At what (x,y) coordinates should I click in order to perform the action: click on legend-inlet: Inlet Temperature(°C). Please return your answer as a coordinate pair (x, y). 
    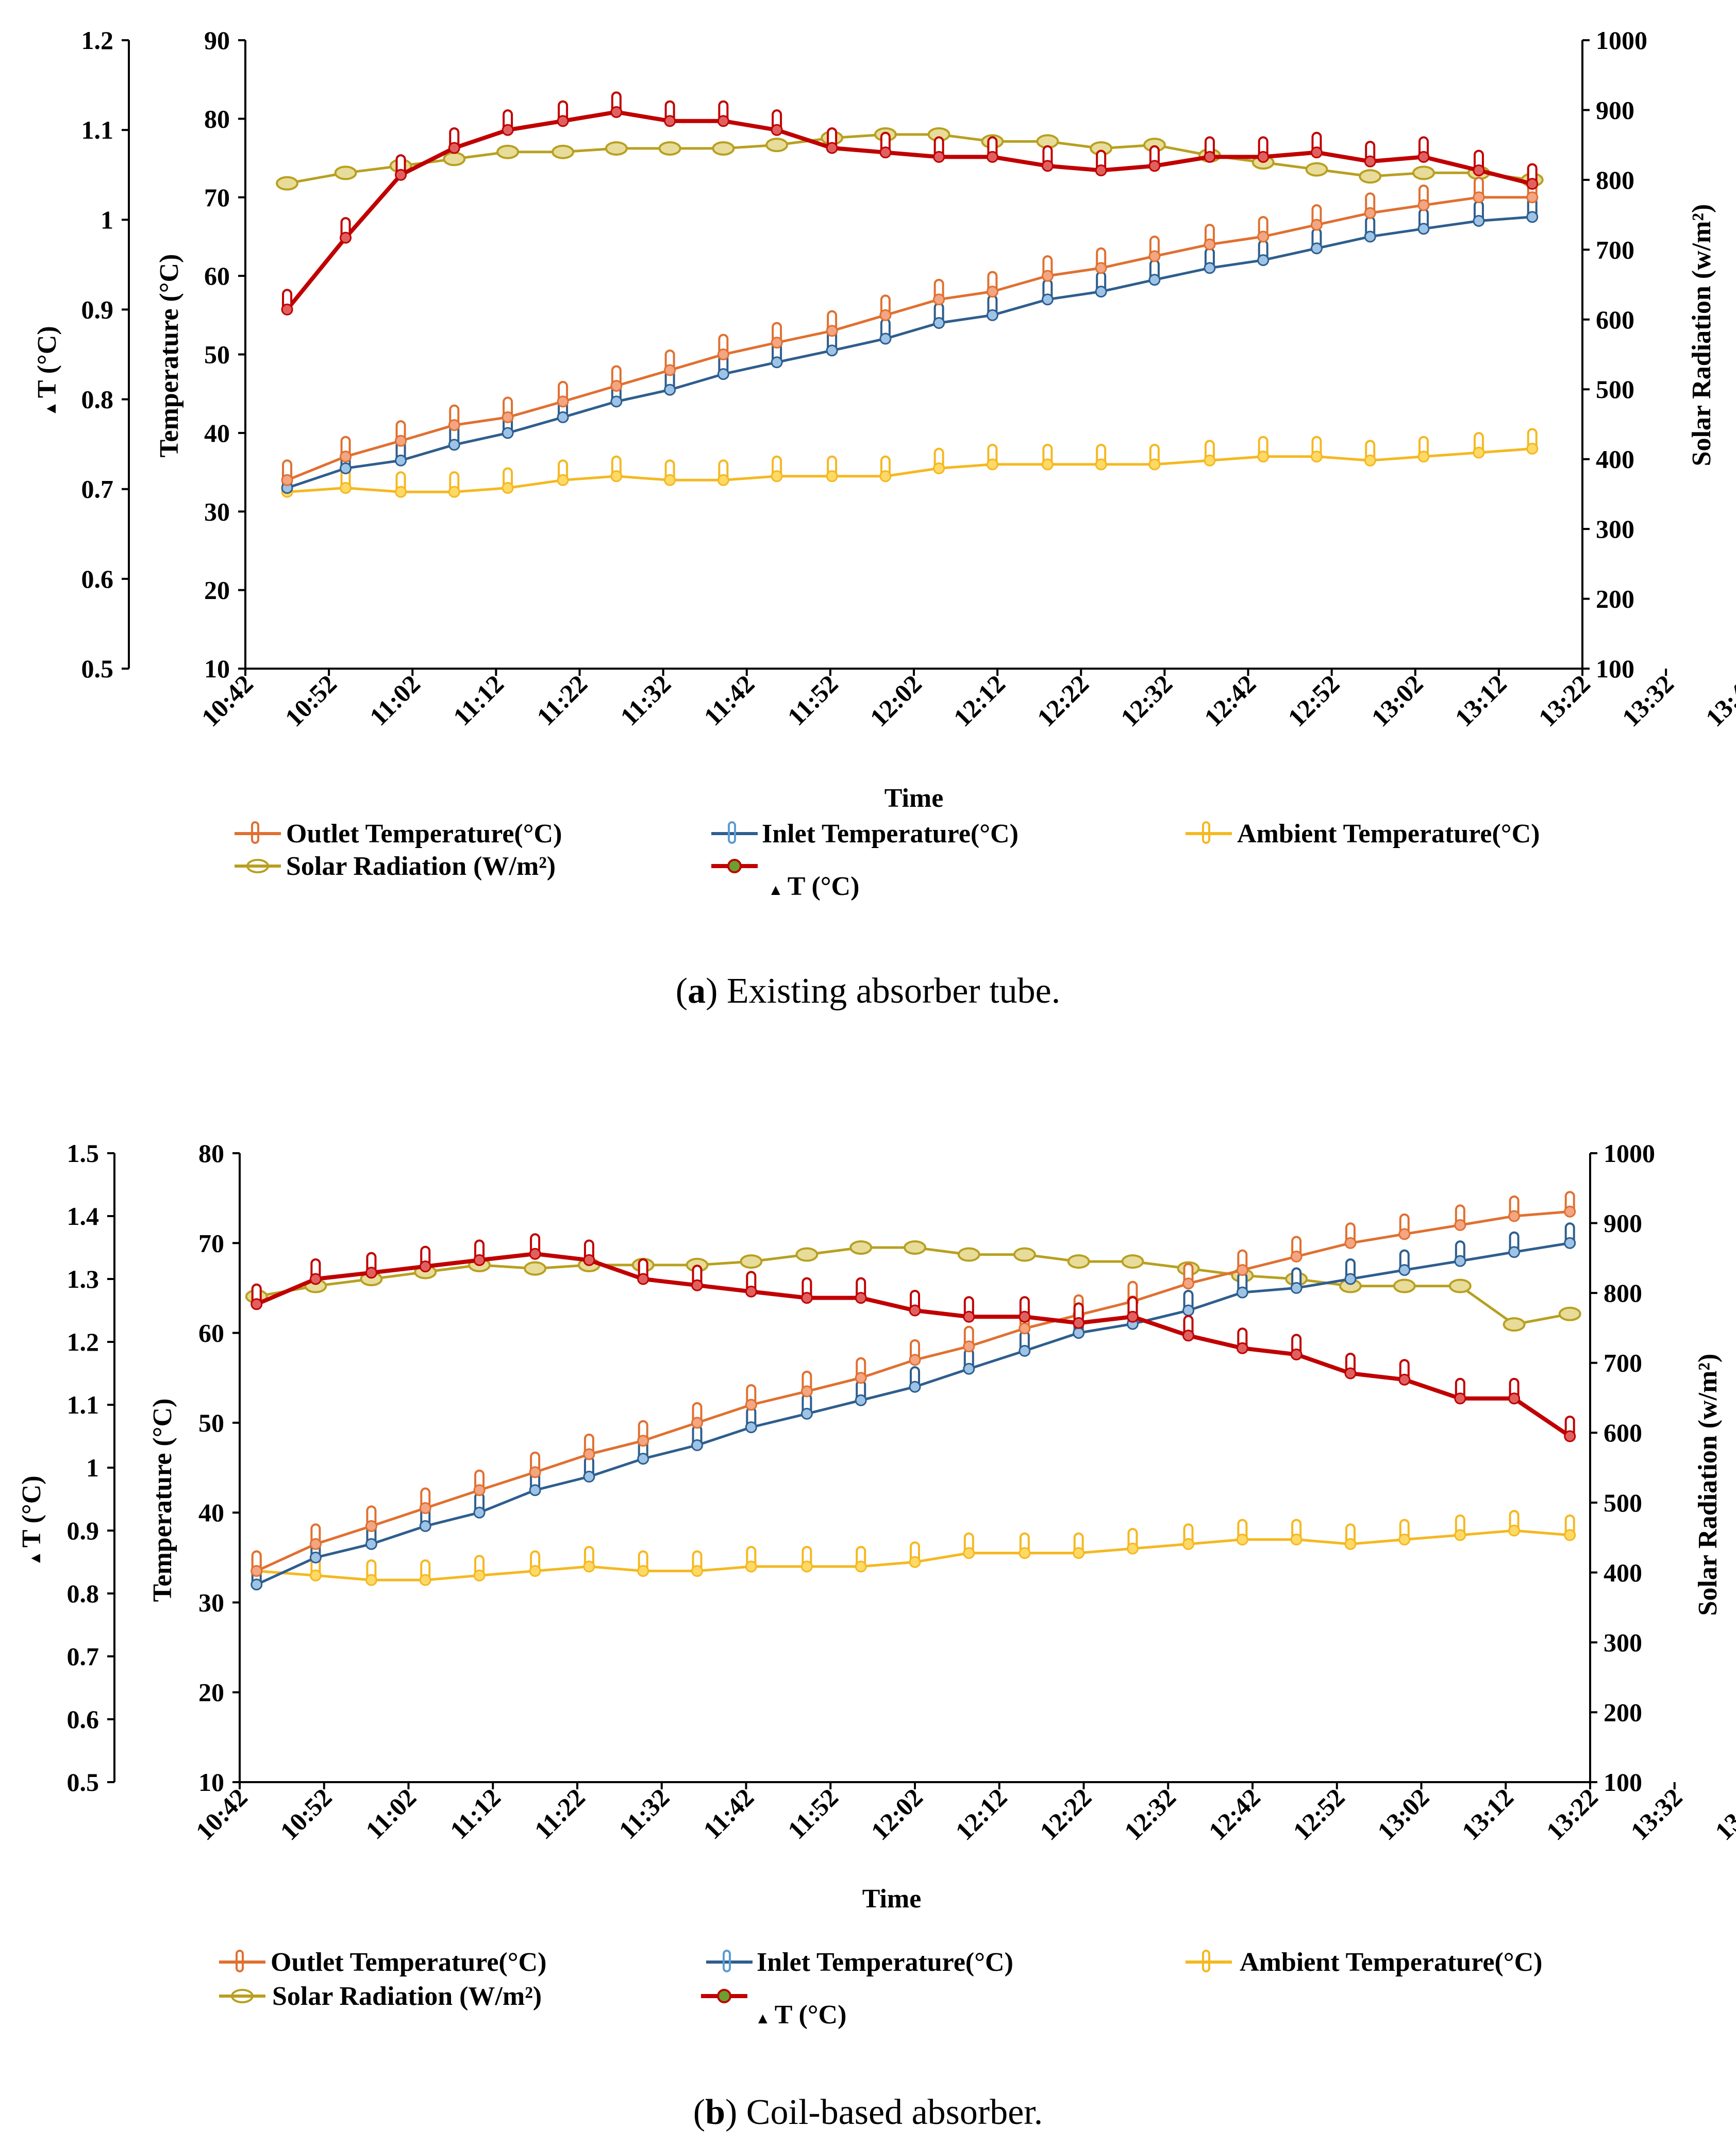
    Looking at the image, I should click on (865, 834).